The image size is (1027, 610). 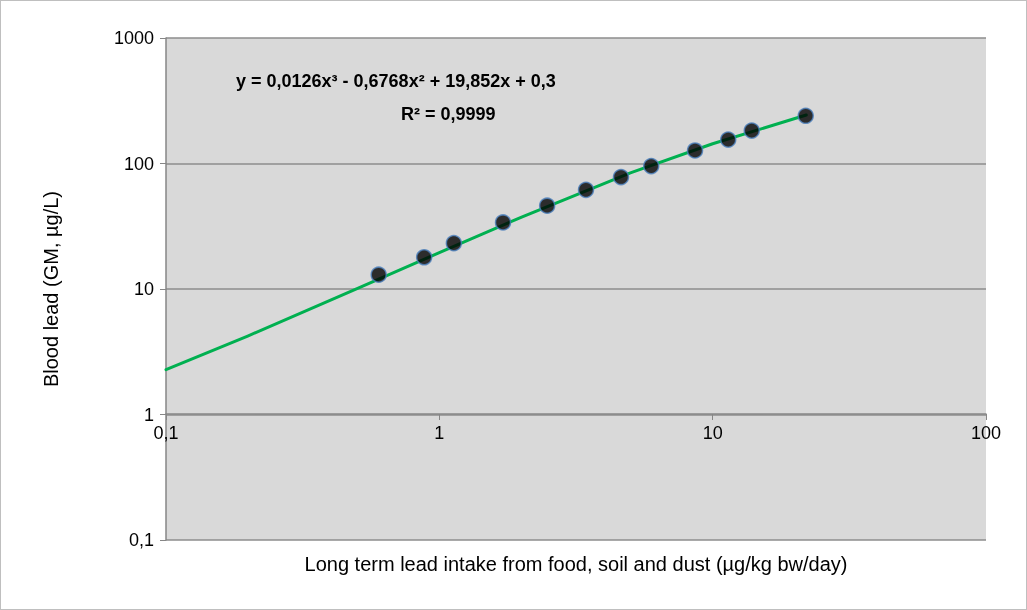 What do you see at coordinates (986, 433) in the screenshot?
I see `x-tick-label: 100` at bounding box center [986, 433].